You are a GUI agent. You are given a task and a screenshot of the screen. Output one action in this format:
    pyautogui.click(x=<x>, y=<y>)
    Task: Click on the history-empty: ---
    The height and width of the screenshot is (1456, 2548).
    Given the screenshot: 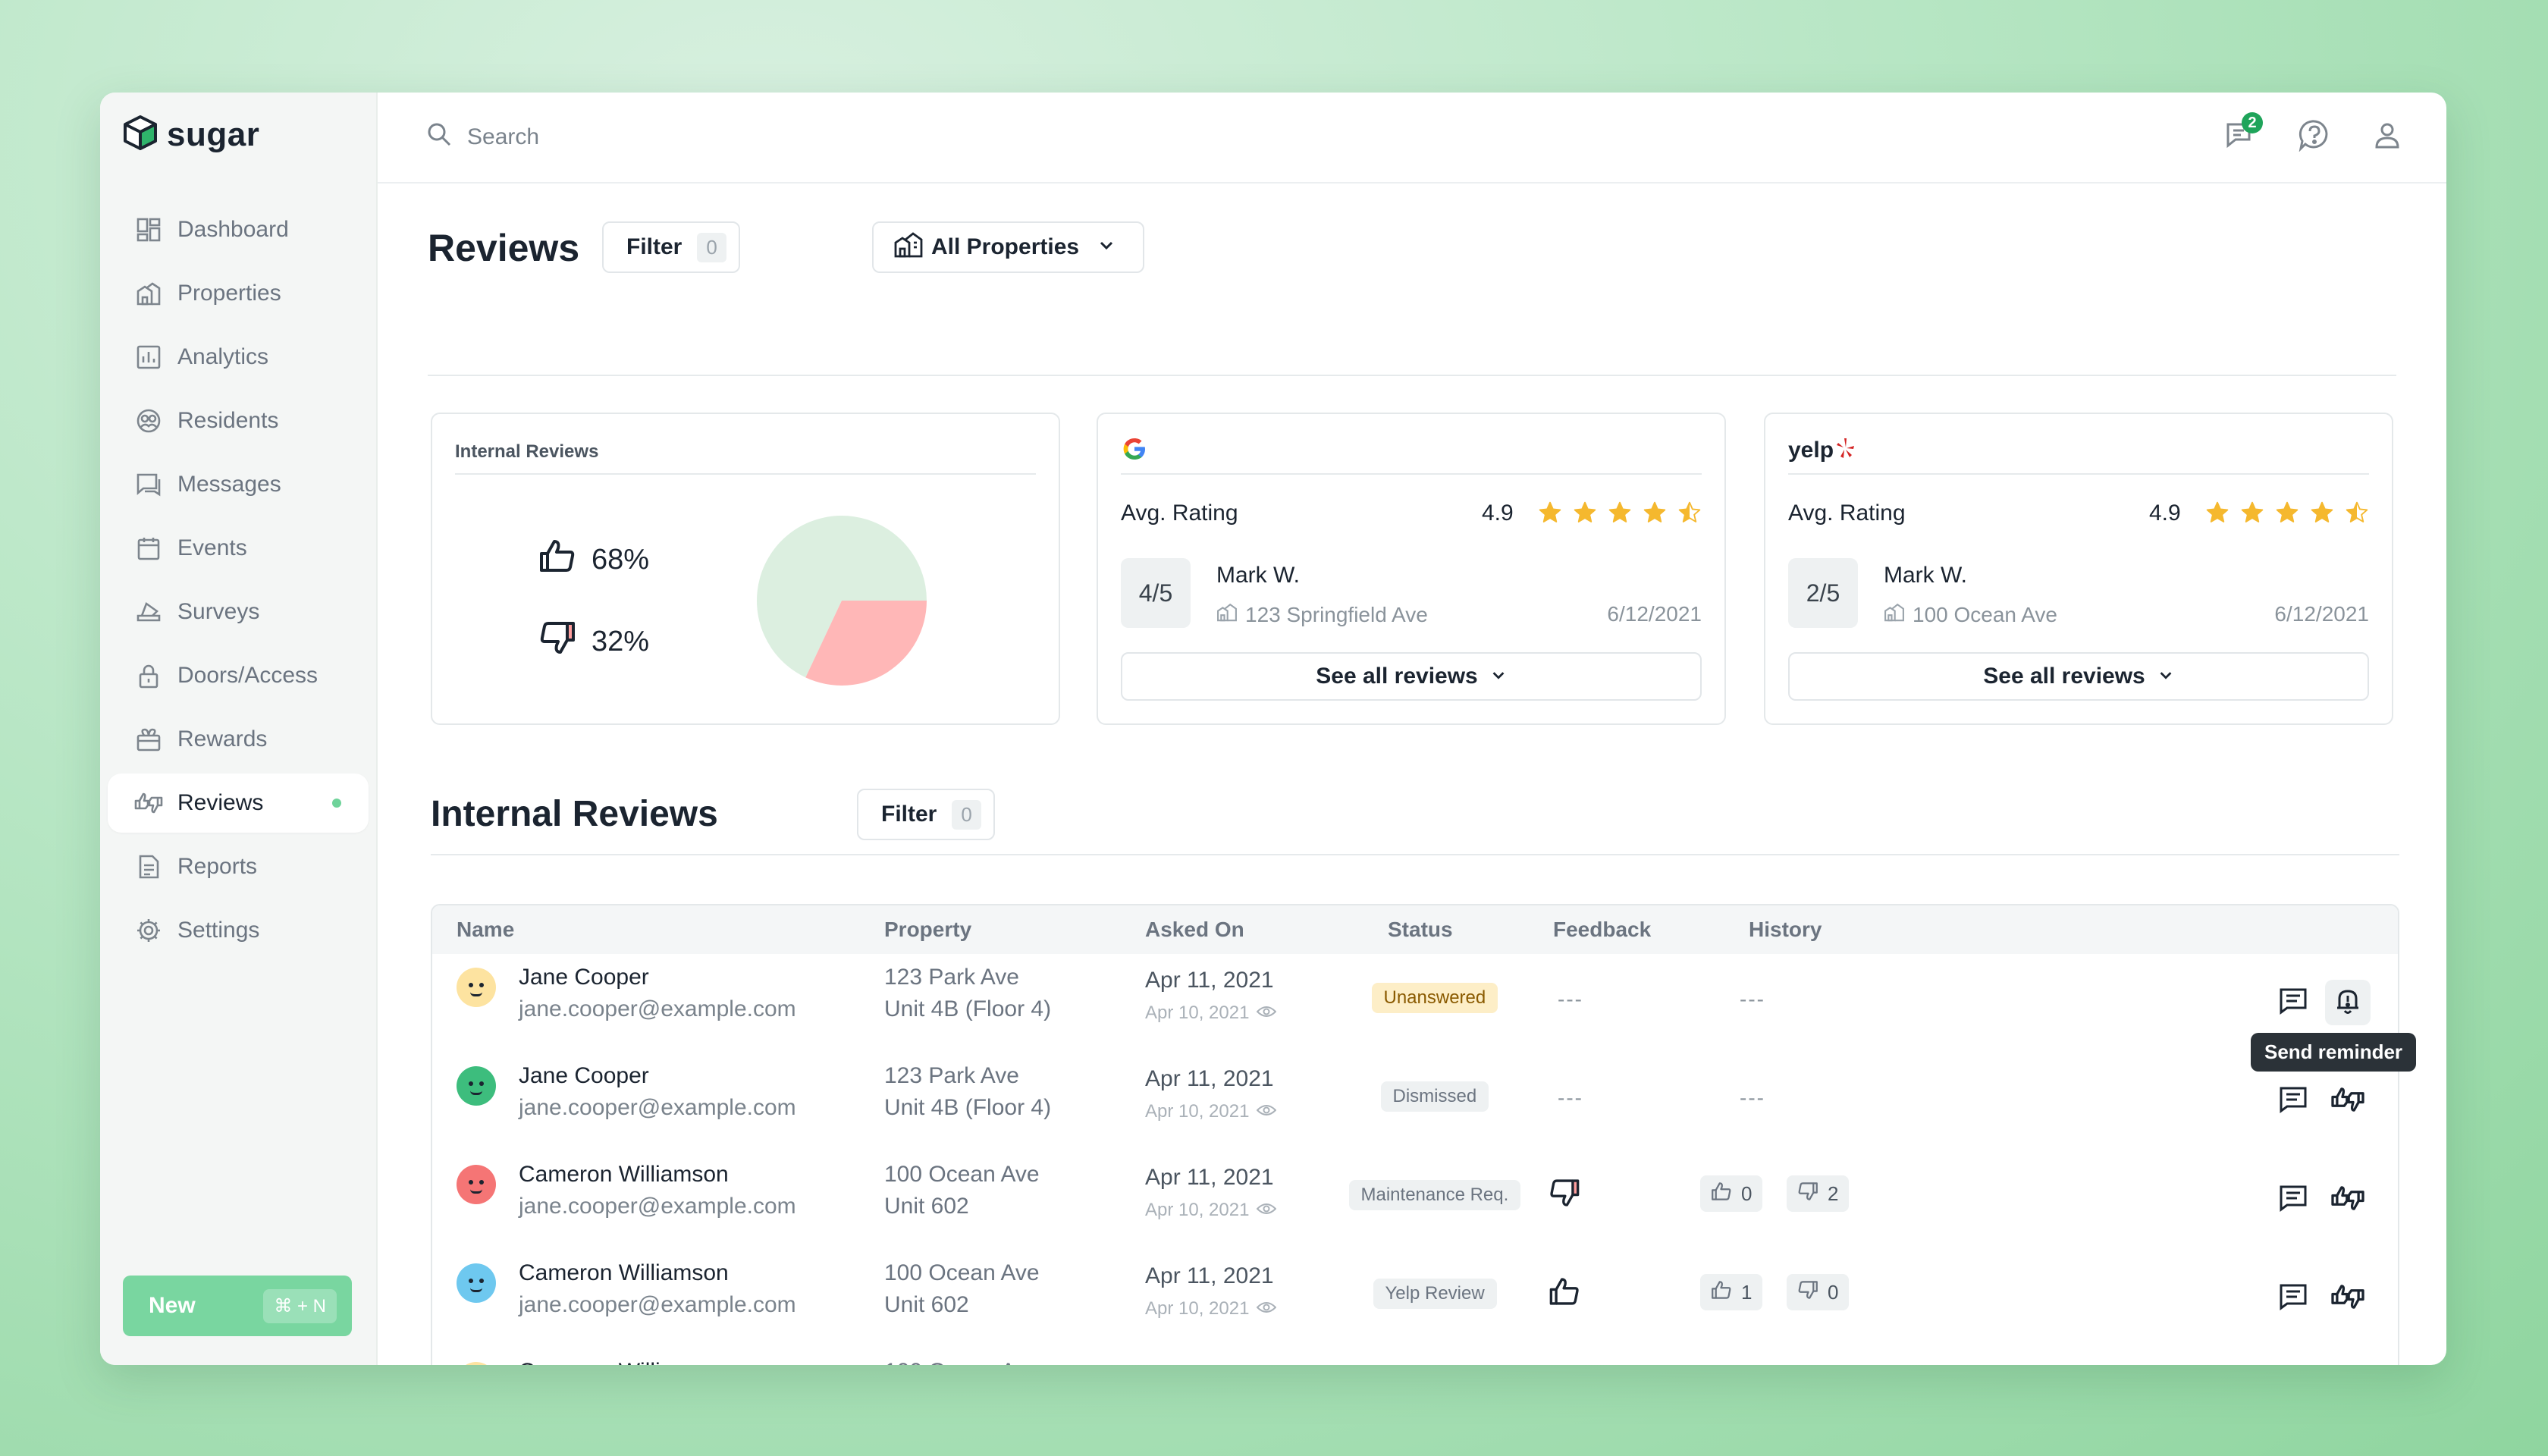 What is the action you would take?
    pyautogui.click(x=1752, y=1097)
    